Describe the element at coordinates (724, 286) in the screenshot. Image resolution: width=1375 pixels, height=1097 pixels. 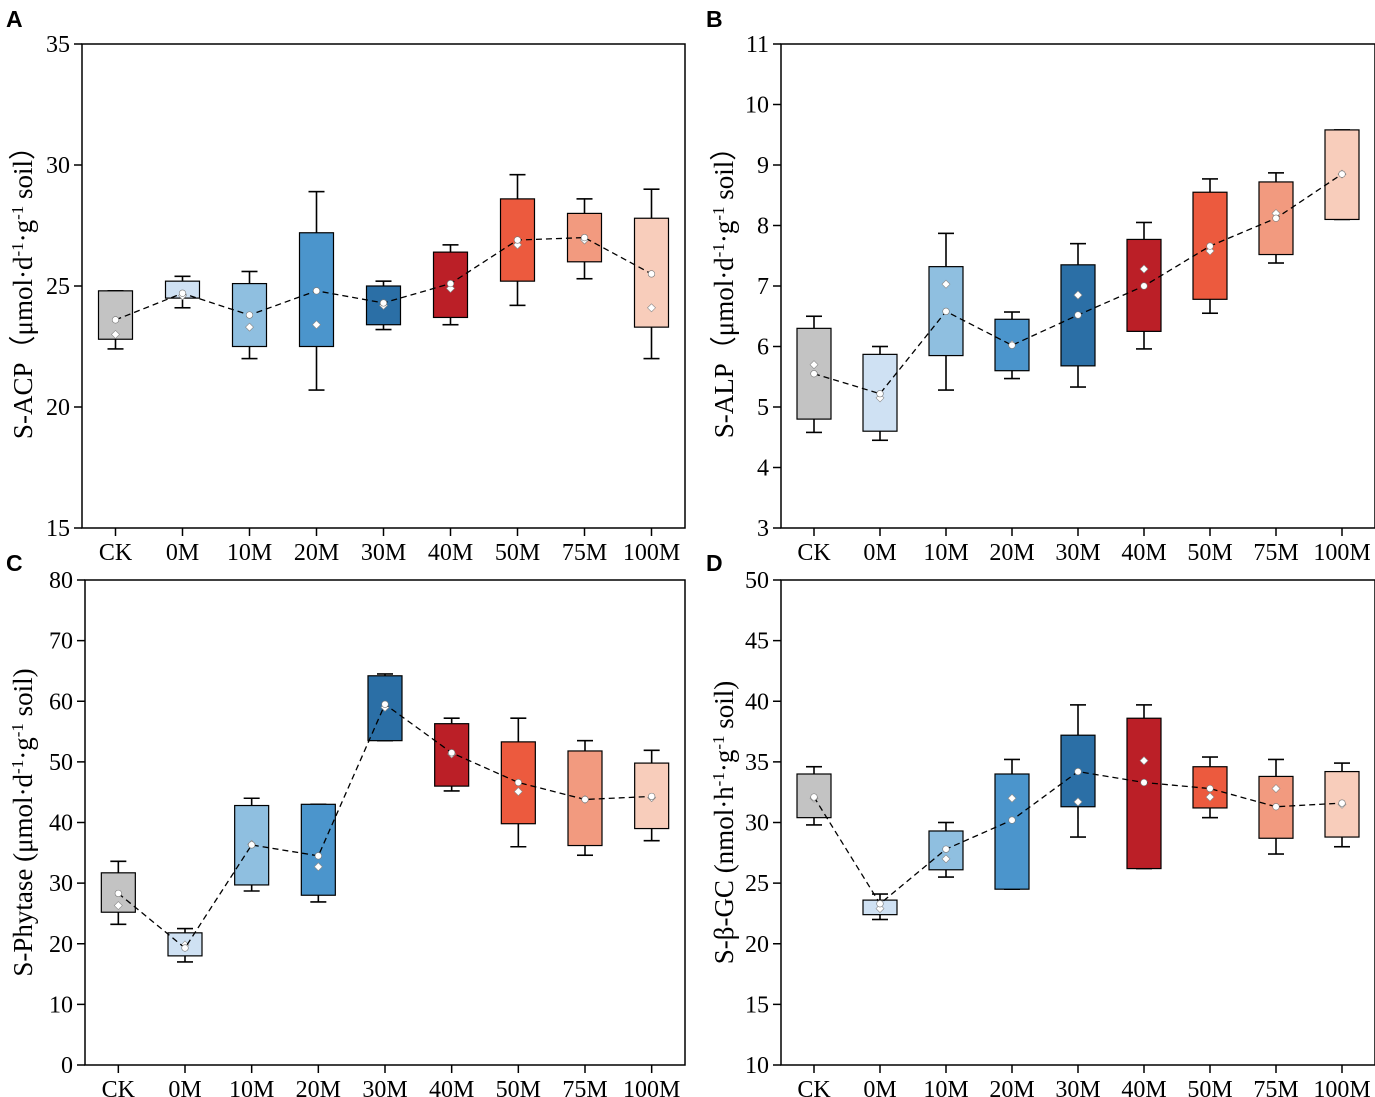
I see `y-axis-label: S-ALP（μmol·d-1·g-1 soil）` at that location.